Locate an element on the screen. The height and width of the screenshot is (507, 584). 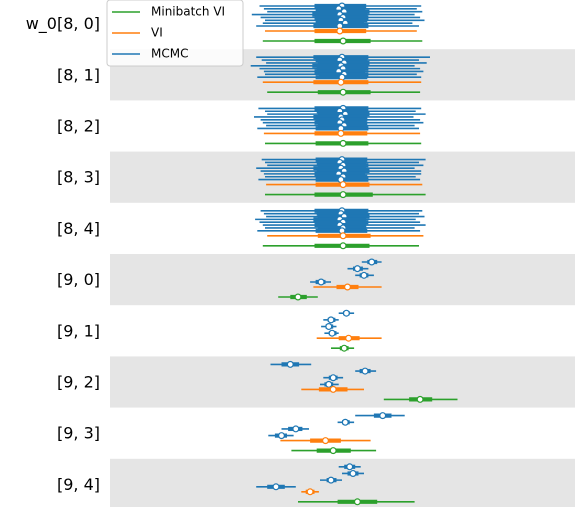
row-label: [8, 2] is located at coordinates (78, 126).